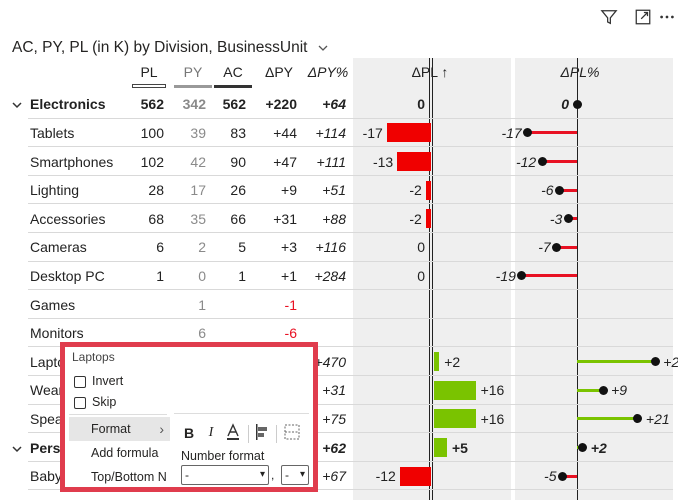 The height and width of the screenshot is (500, 678). What do you see at coordinates (49, 447) in the screenshot?
I see `row-label: Perso` at bounding box center [49, 447].